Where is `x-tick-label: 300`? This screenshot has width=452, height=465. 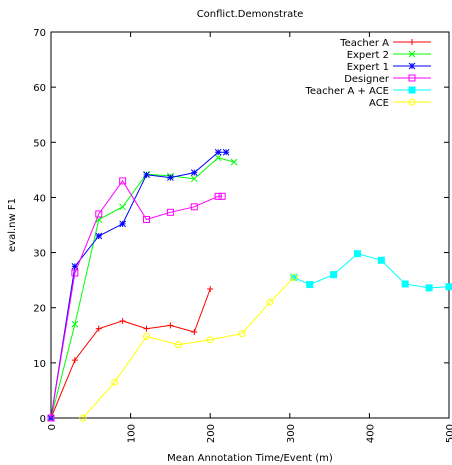 x-tick-label: 300 is located at coordinates (291, 433).